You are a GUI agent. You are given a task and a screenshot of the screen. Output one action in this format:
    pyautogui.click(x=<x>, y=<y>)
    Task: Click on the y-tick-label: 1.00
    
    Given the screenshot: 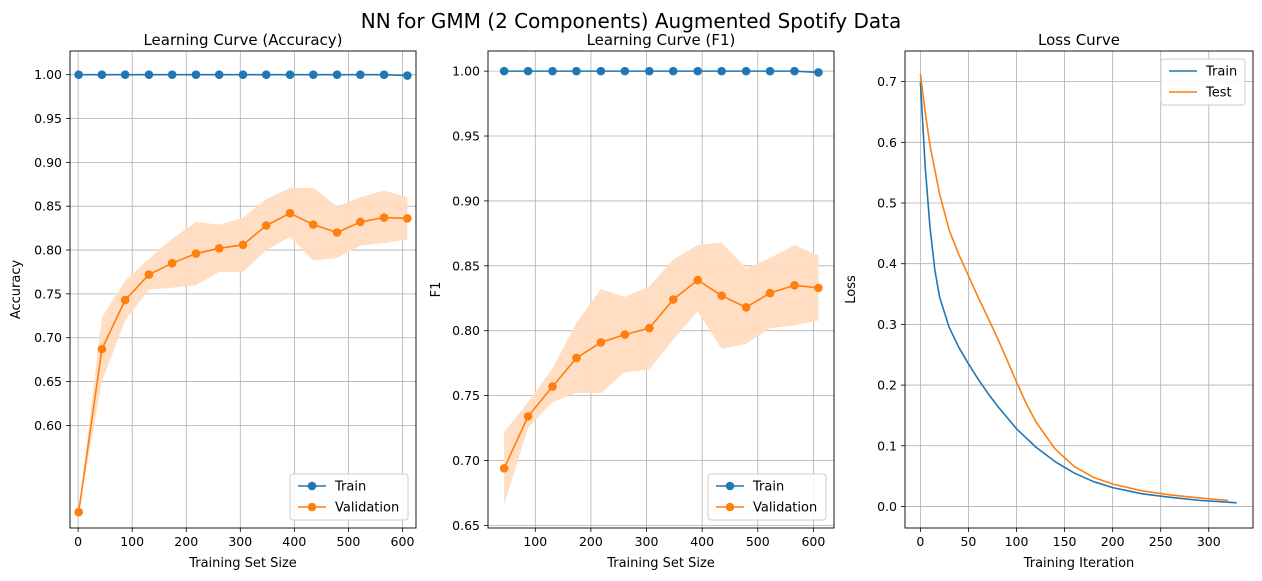 What is the action you would take?
    pyautogui.click(x=48, y=74)
    